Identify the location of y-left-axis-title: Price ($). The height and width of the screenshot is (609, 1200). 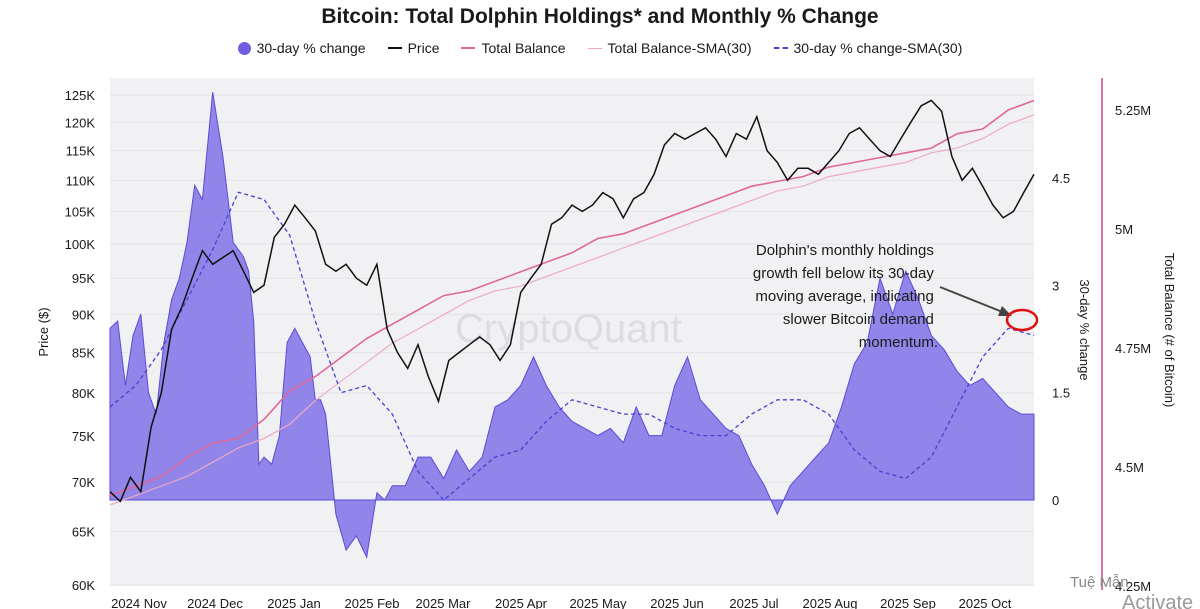
(43, 331).